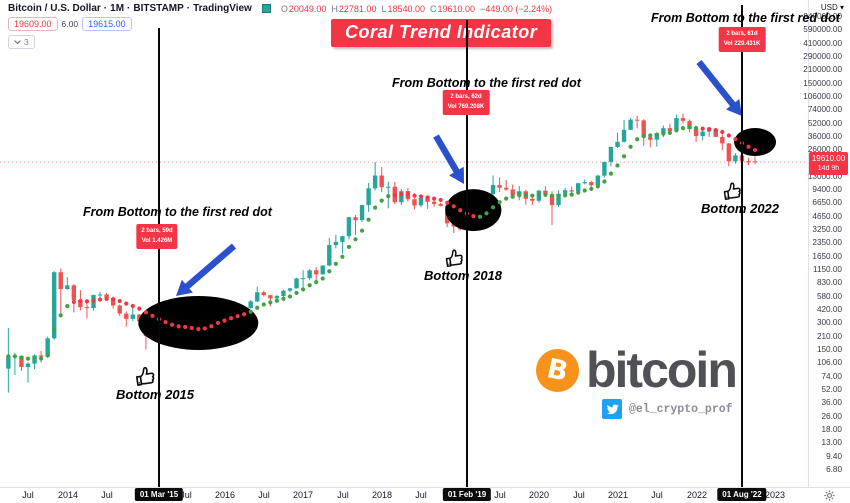  Describe the element at coordinates (159, 494) in the screenshot. I see `date-anchor-2015: 01 Mar '15` at that location.